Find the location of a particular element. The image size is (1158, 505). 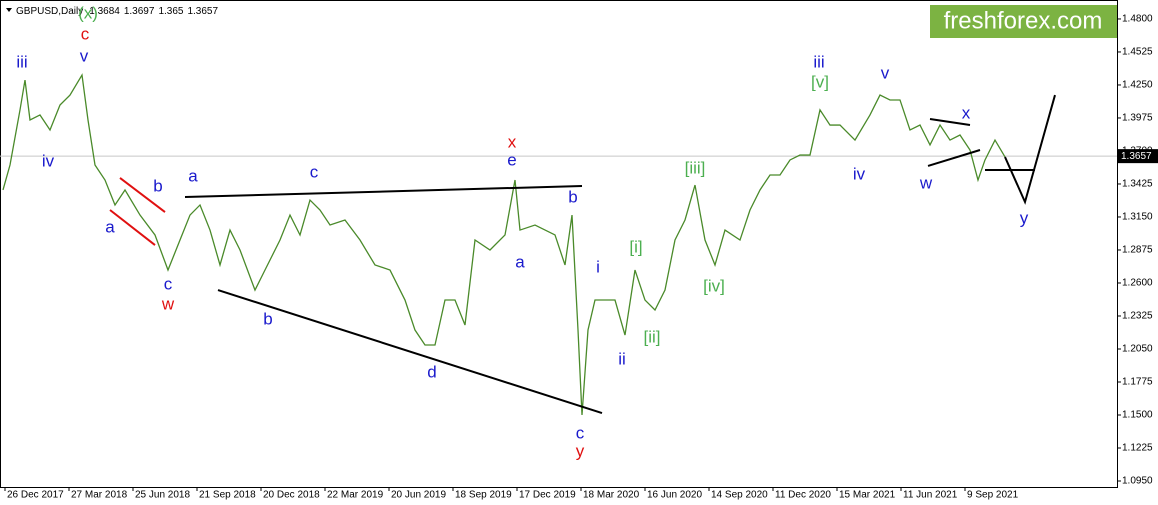

high: 1.3697 is located at coordinates (139, 11).